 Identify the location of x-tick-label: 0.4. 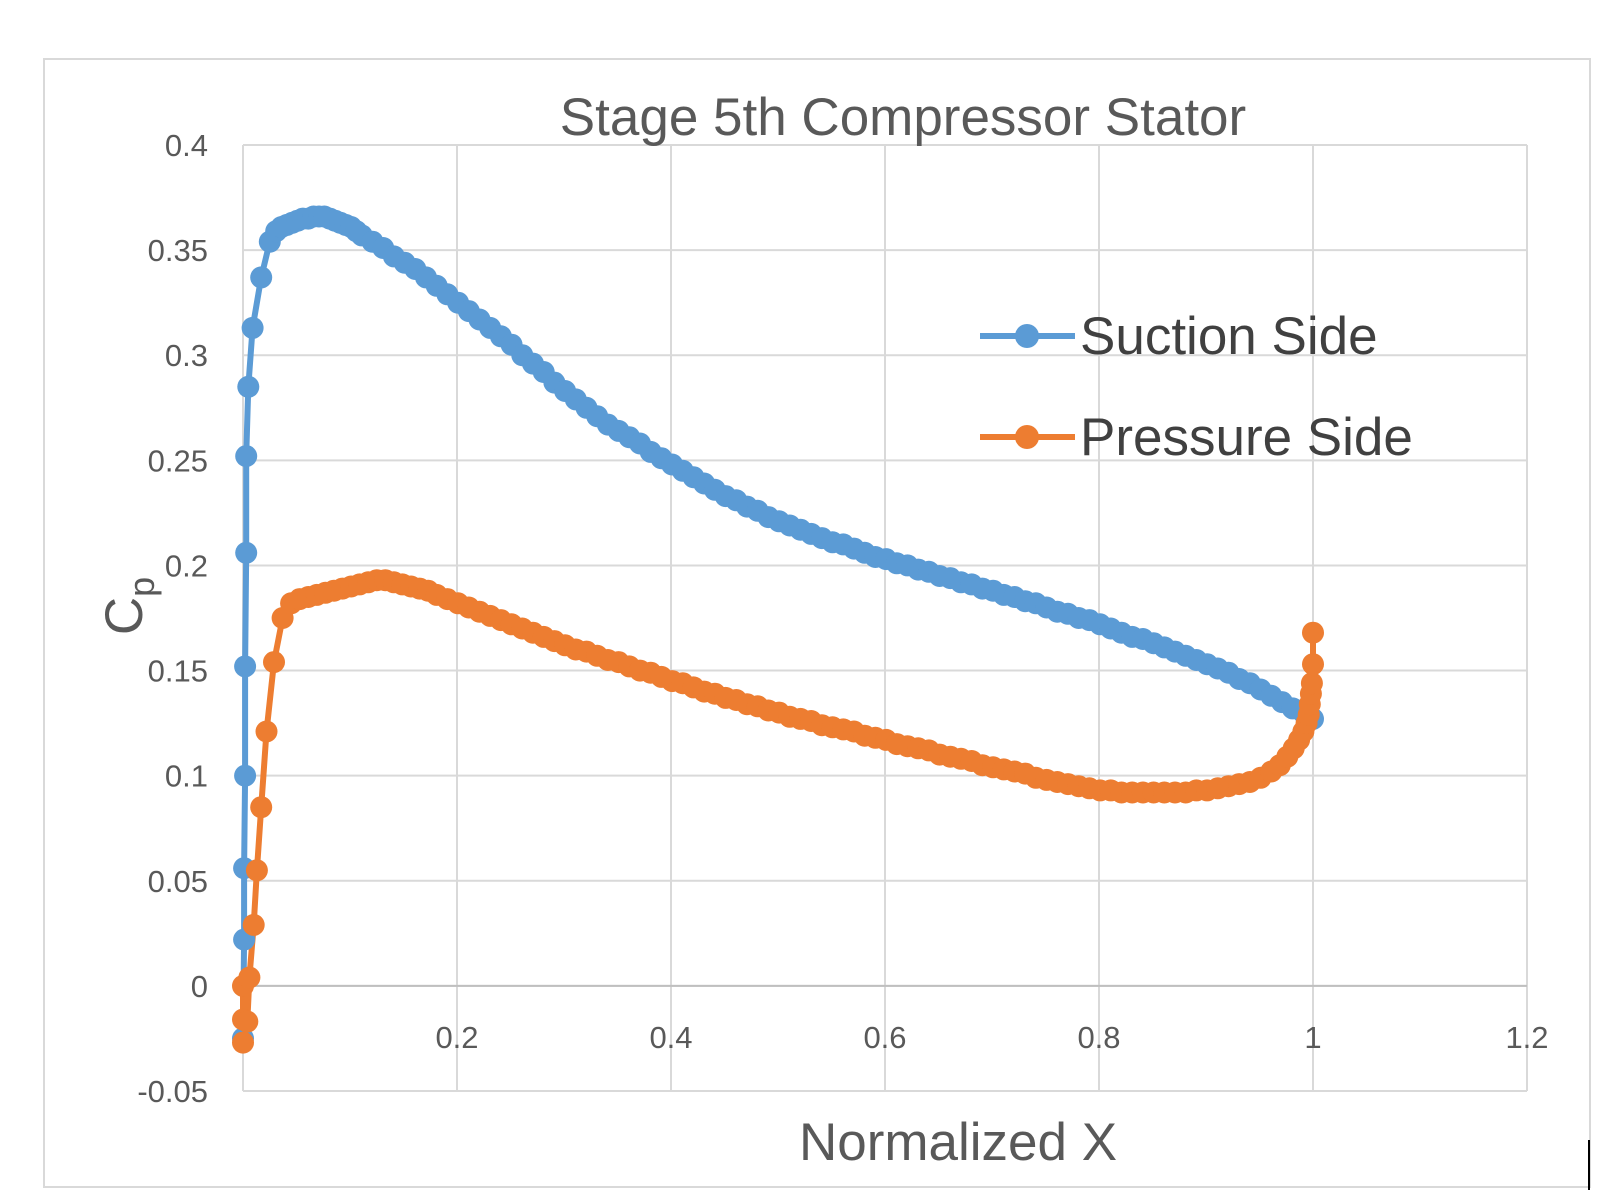
(670, 1037).